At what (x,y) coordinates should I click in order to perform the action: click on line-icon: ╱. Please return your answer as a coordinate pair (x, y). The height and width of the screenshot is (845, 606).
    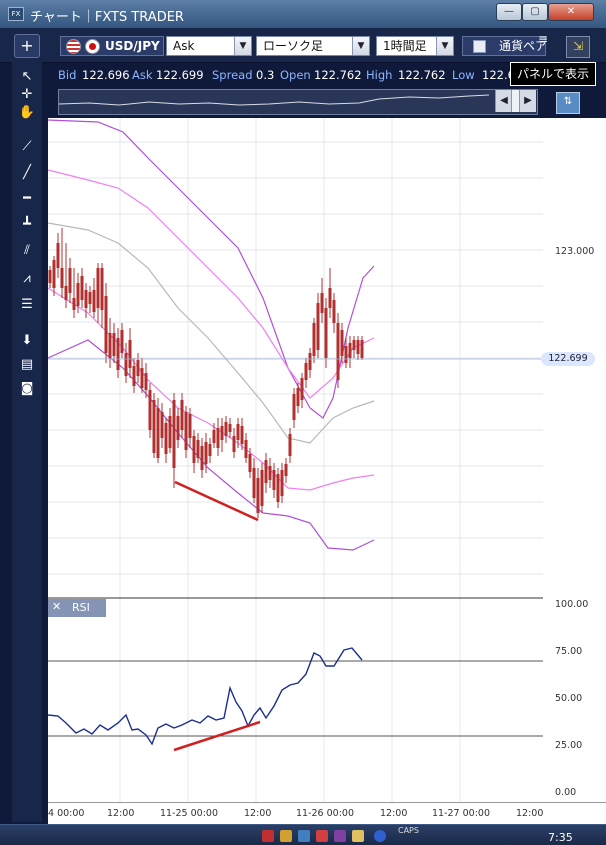
    Looking at the image, I should click on (27, 172).